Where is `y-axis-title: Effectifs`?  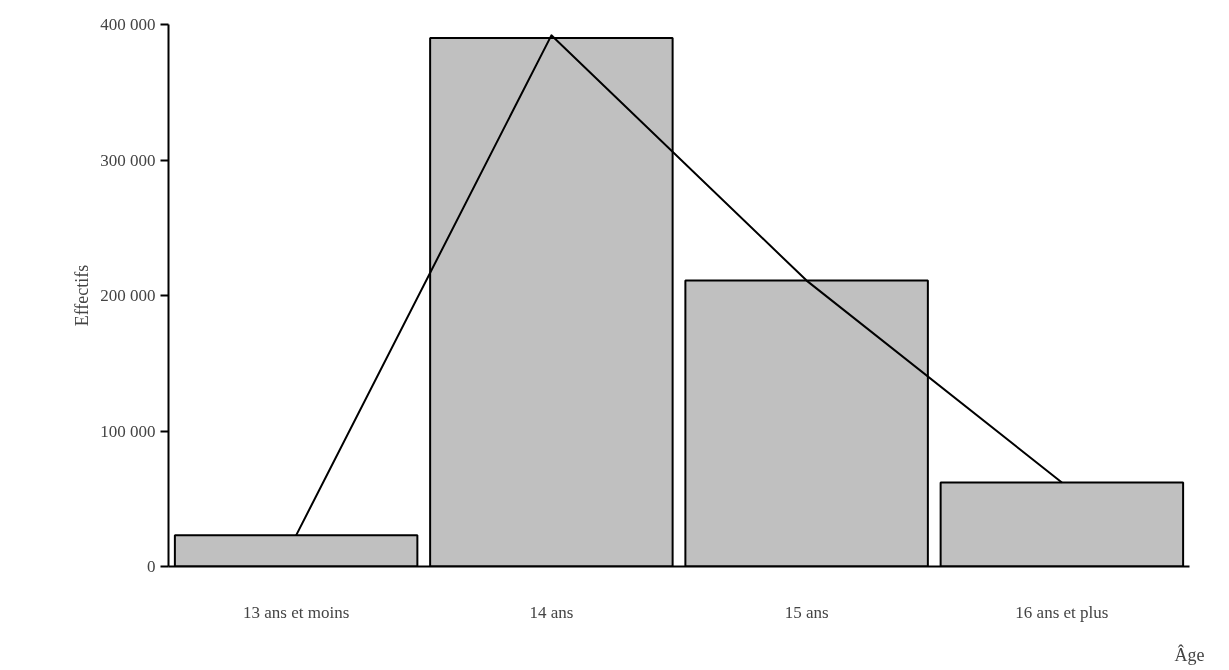 y-axis-title: Effectifs is located at coordinates (82, 295).